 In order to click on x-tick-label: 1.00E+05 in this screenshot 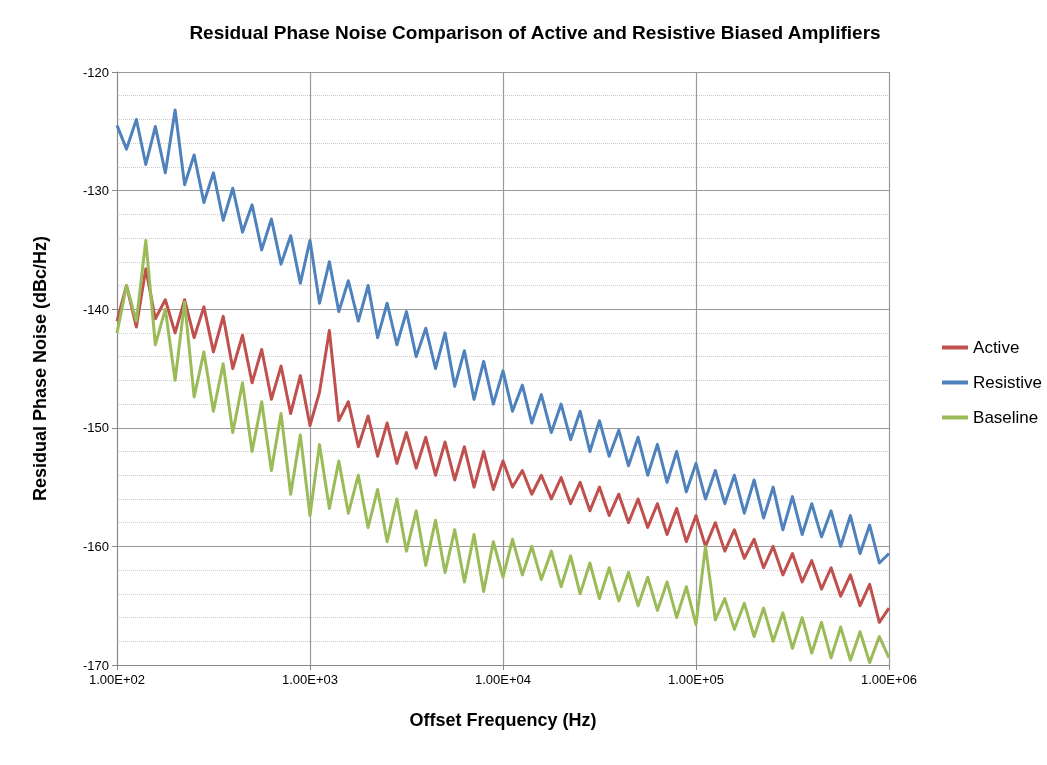, I will do `click(696, 679)`.